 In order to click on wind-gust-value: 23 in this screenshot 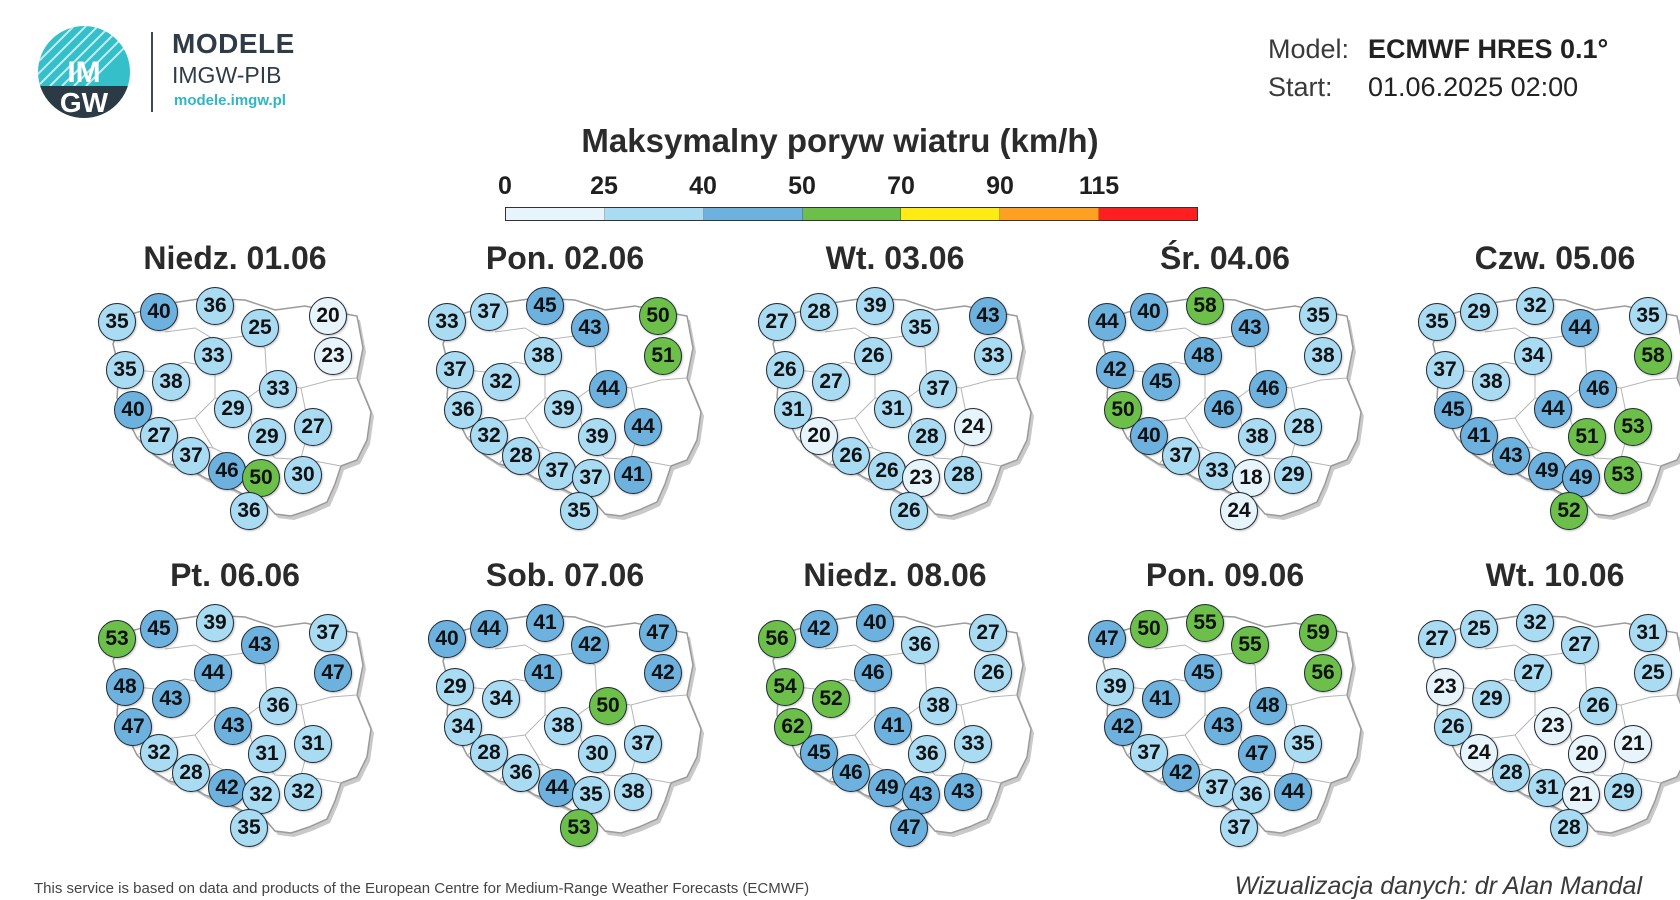, I will do `click(1553, 726)`.